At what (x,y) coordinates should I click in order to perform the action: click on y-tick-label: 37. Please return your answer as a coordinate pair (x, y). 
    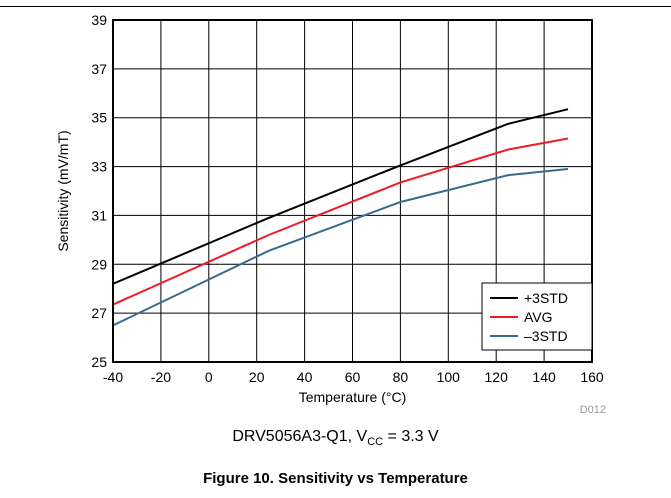
    Looking at the image, I should click on (99, 69).